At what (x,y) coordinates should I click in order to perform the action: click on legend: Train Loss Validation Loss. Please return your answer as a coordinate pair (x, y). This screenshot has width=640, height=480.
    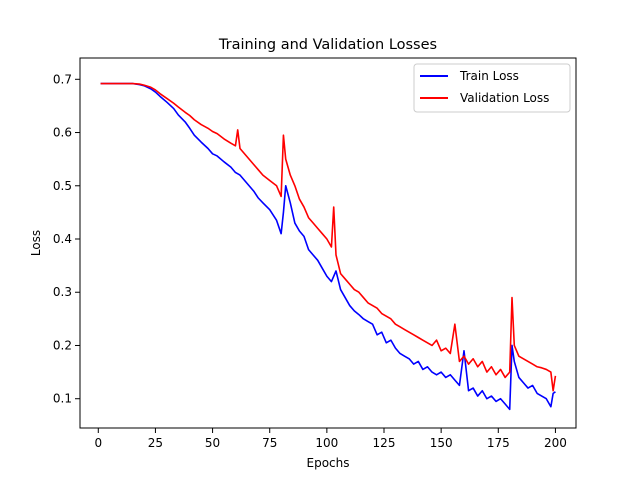
    Looking at the image, I should click on (492, 88).